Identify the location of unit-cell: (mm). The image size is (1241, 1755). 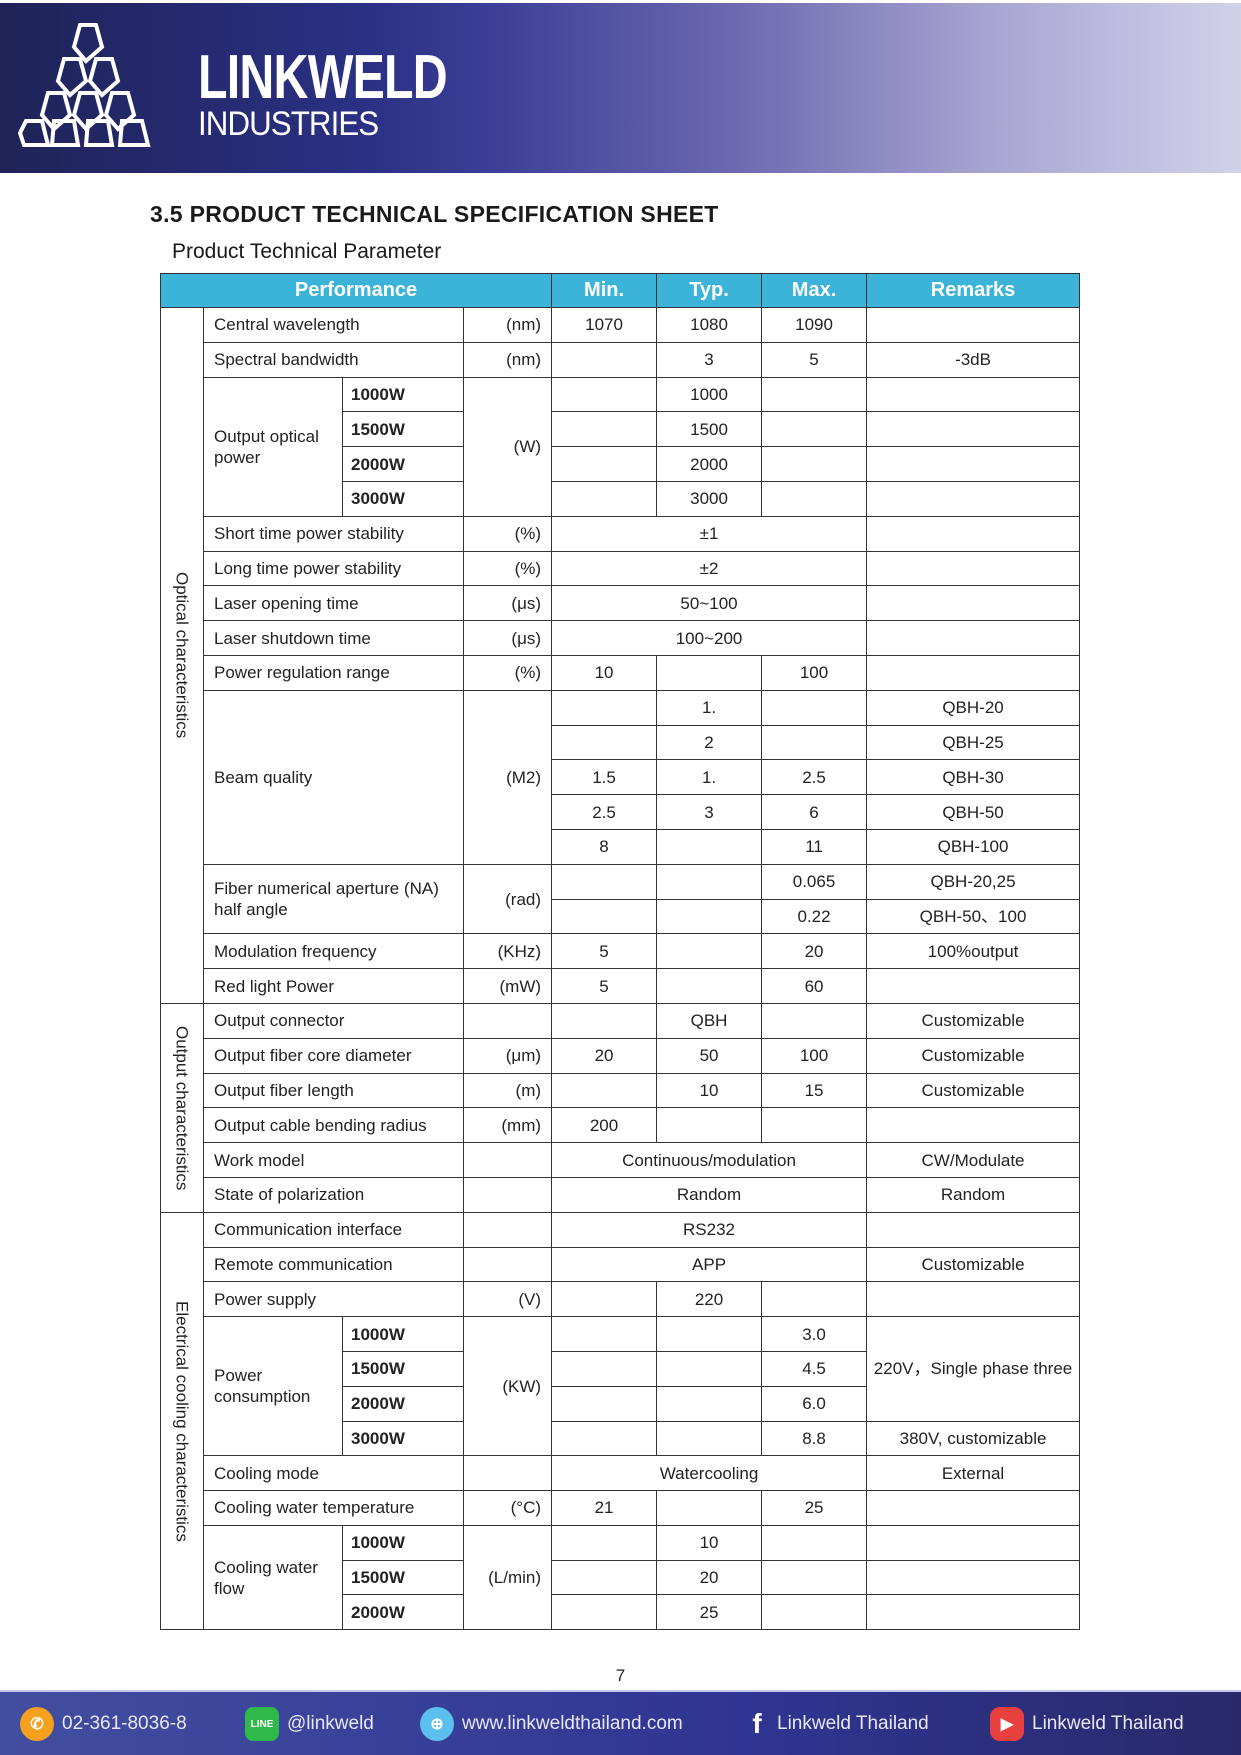
(507, 1125).